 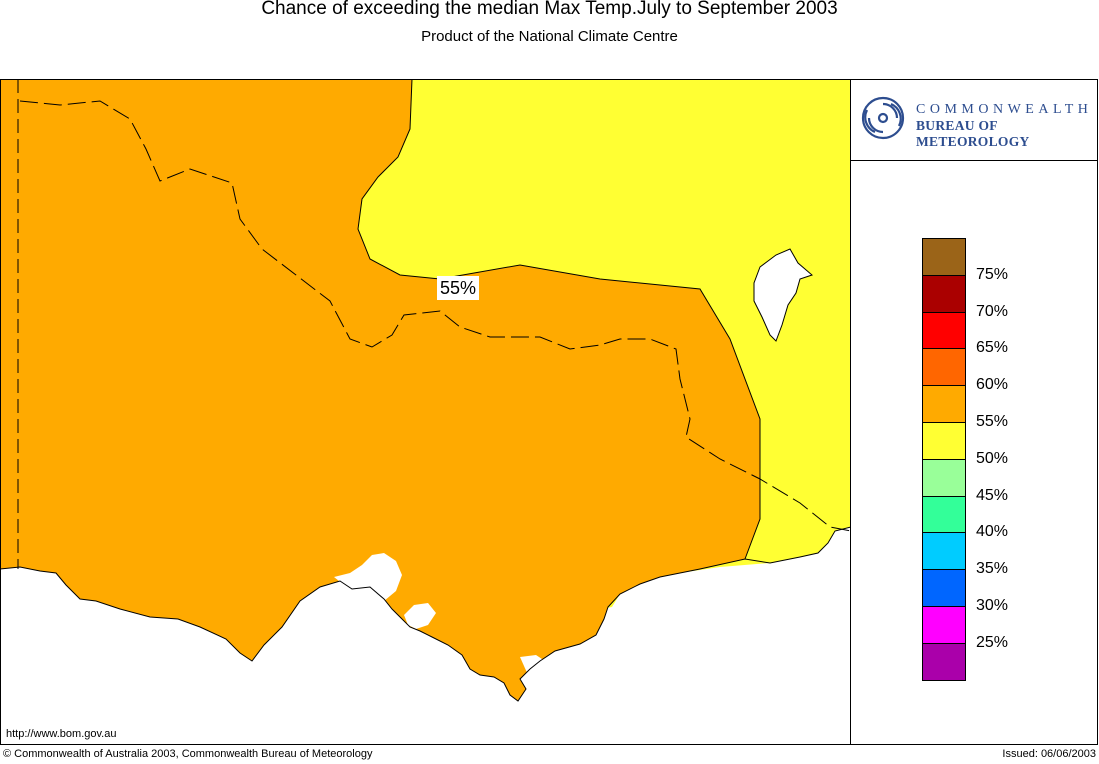 What do you see at coordinates (992, 385) in the screenshot?
I see `legend-label: 60%` at bounding box center [992, 385].